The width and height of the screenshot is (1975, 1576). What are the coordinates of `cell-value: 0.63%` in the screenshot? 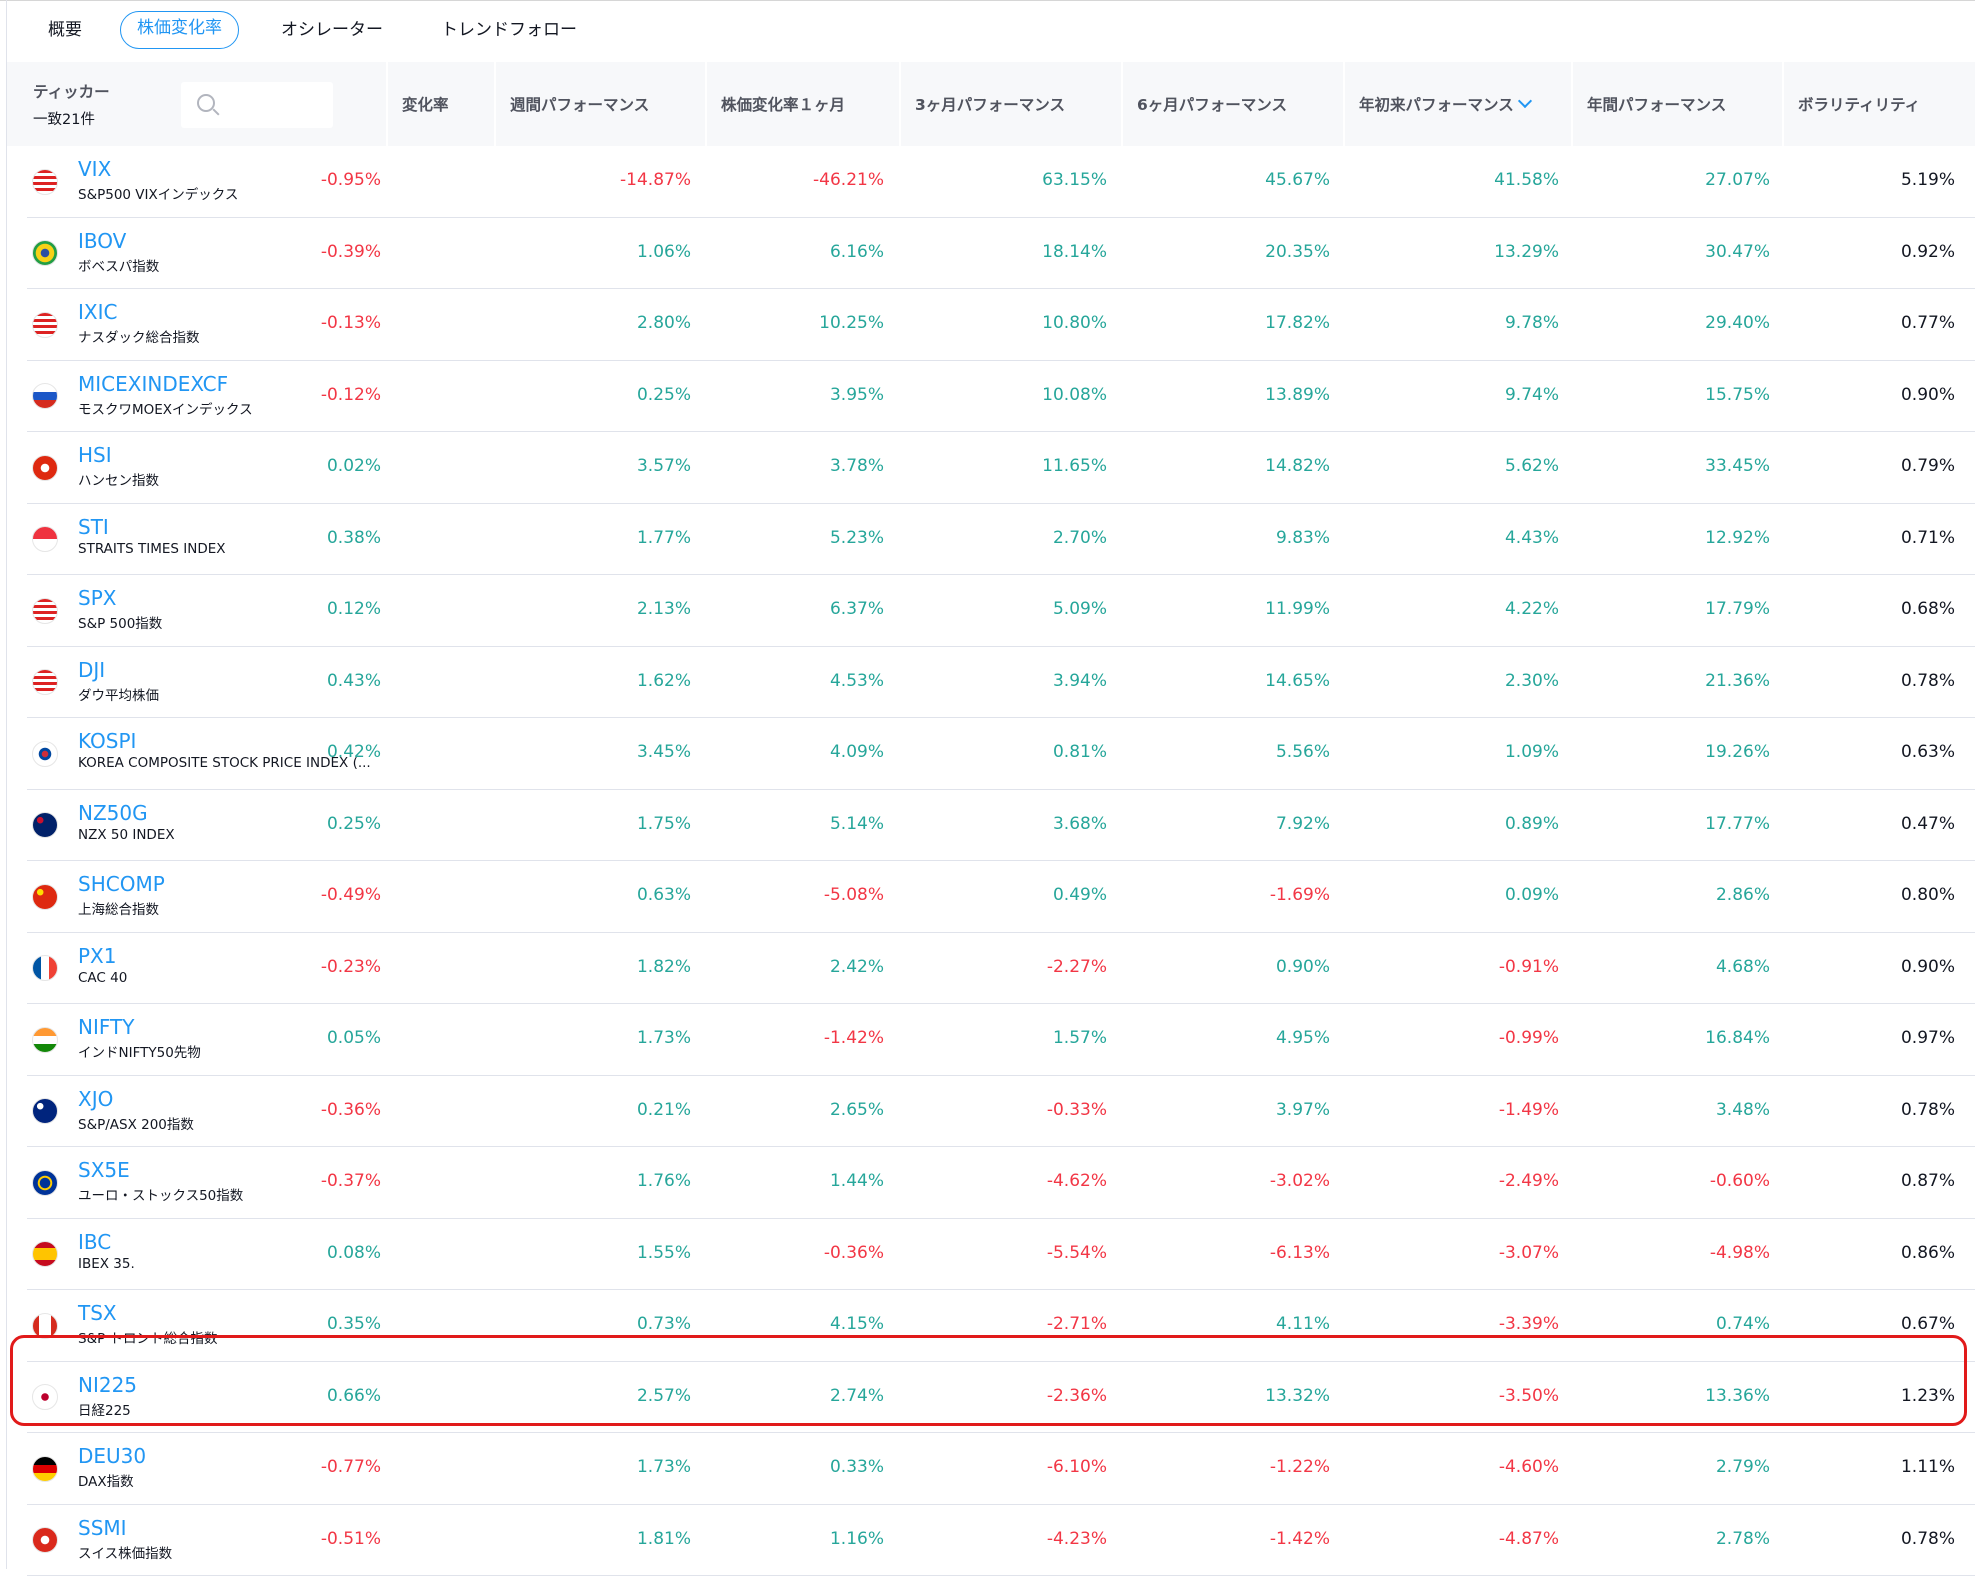 It's located at (664, 895).